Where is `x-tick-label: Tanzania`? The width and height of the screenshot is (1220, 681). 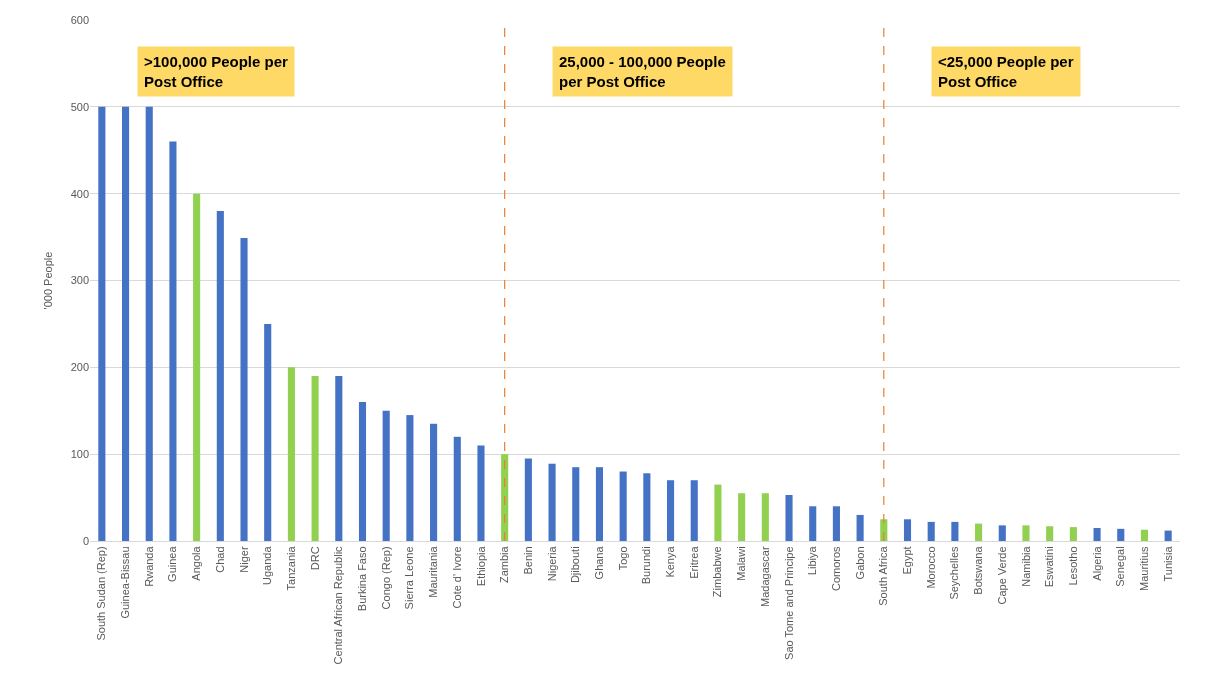
x-tick-label: Tanzania is located at coordinates (290, 568).